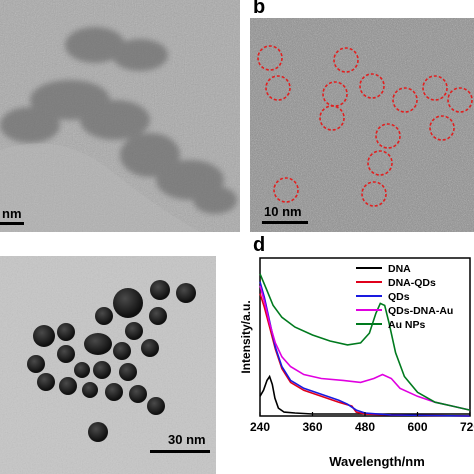 This screenshot has height=474, width=474. What do you see at coordinates (399, 297) in the screenshot?
I see `legend-label: QDs` at bounding box center [399, 297].